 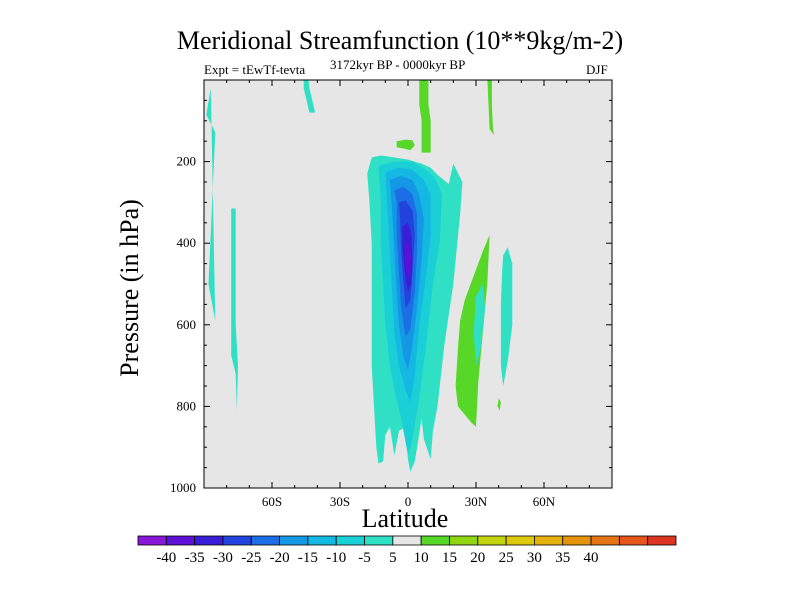 I want to click on colorbar-label: 5, so click(x=393, y=558).